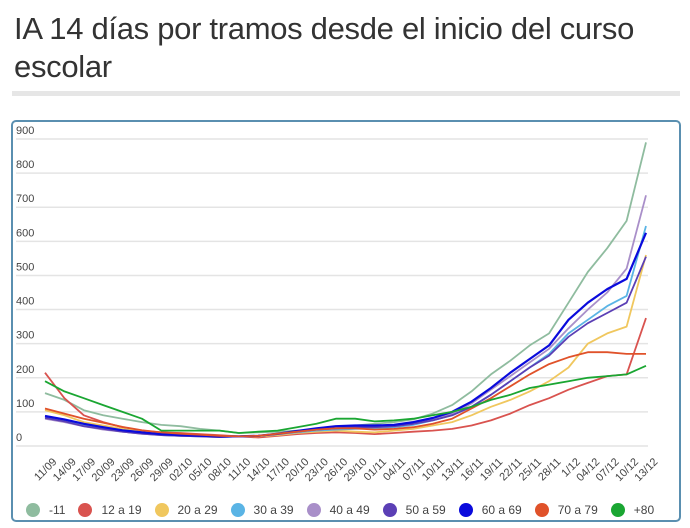  What do you see at coordinates (501, 510) in the screenshot?
I see `legend-label: 60 a 69` at bounding box center [501, 510].